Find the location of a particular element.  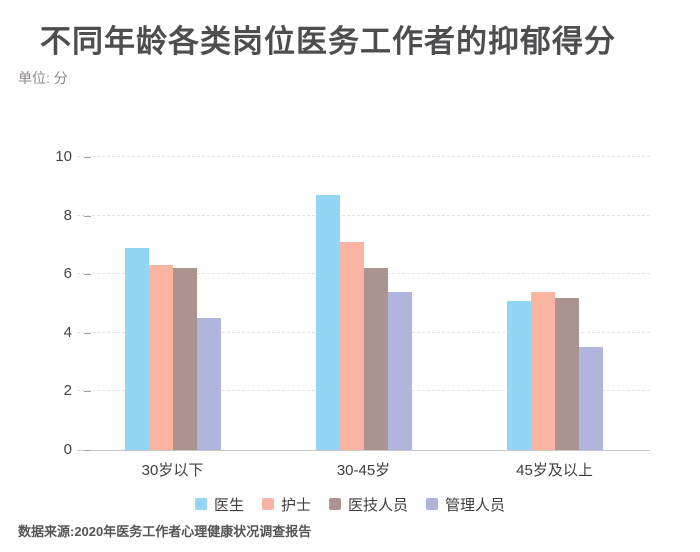

bar-护士-30岁以下 is located at coordinates (160, 357).